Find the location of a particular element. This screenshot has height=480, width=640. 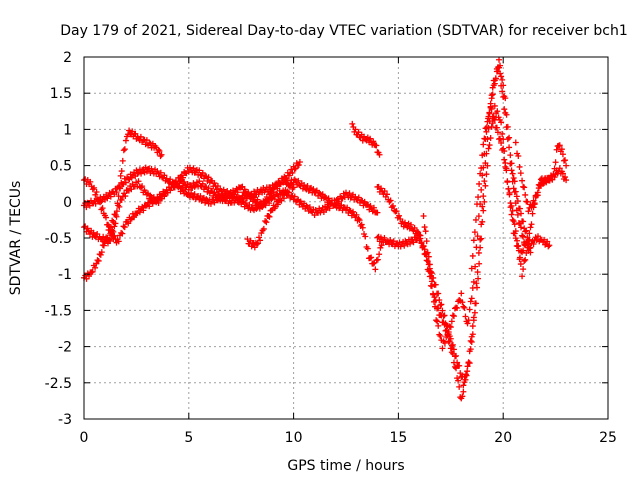

y-tick-label: 1 is located at coordinates (67, 130).